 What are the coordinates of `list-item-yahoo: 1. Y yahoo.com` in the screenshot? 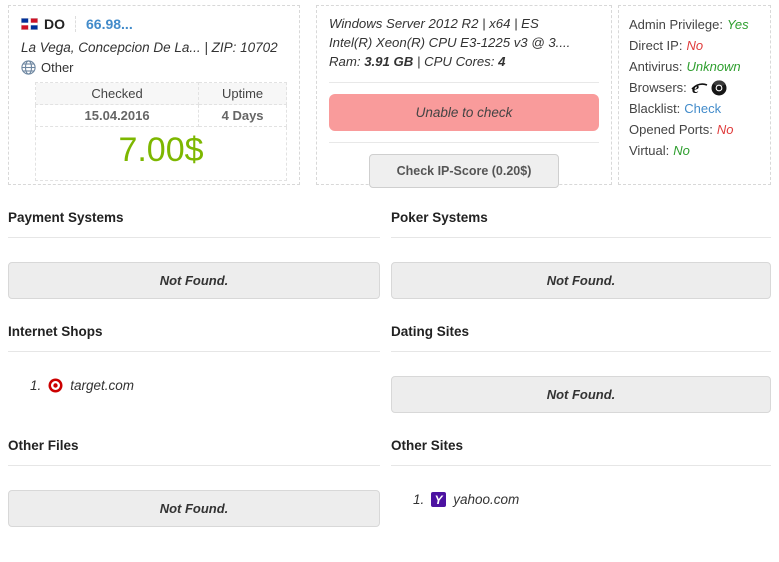 It's located at (581, 499).